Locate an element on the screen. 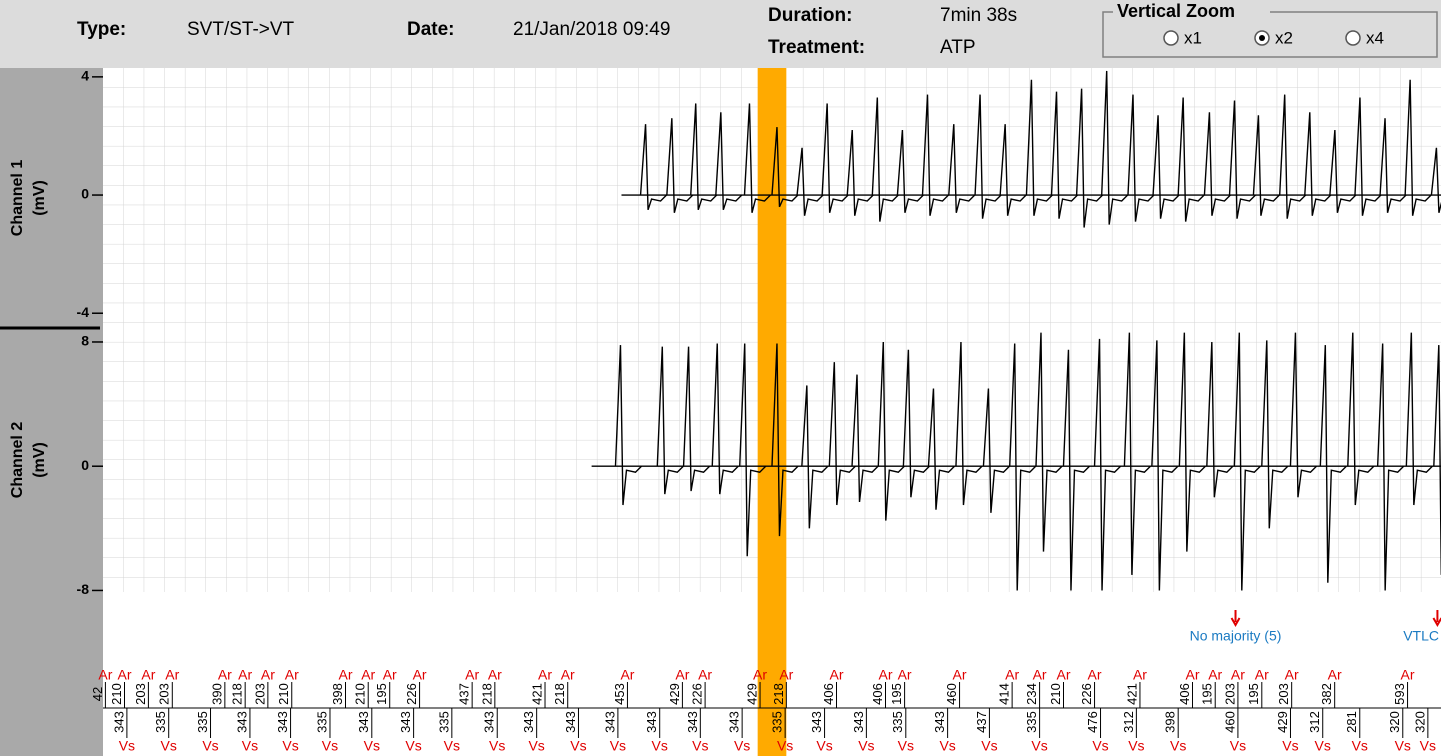  atrial-interval: 437 is located at coordinates (464, 694).